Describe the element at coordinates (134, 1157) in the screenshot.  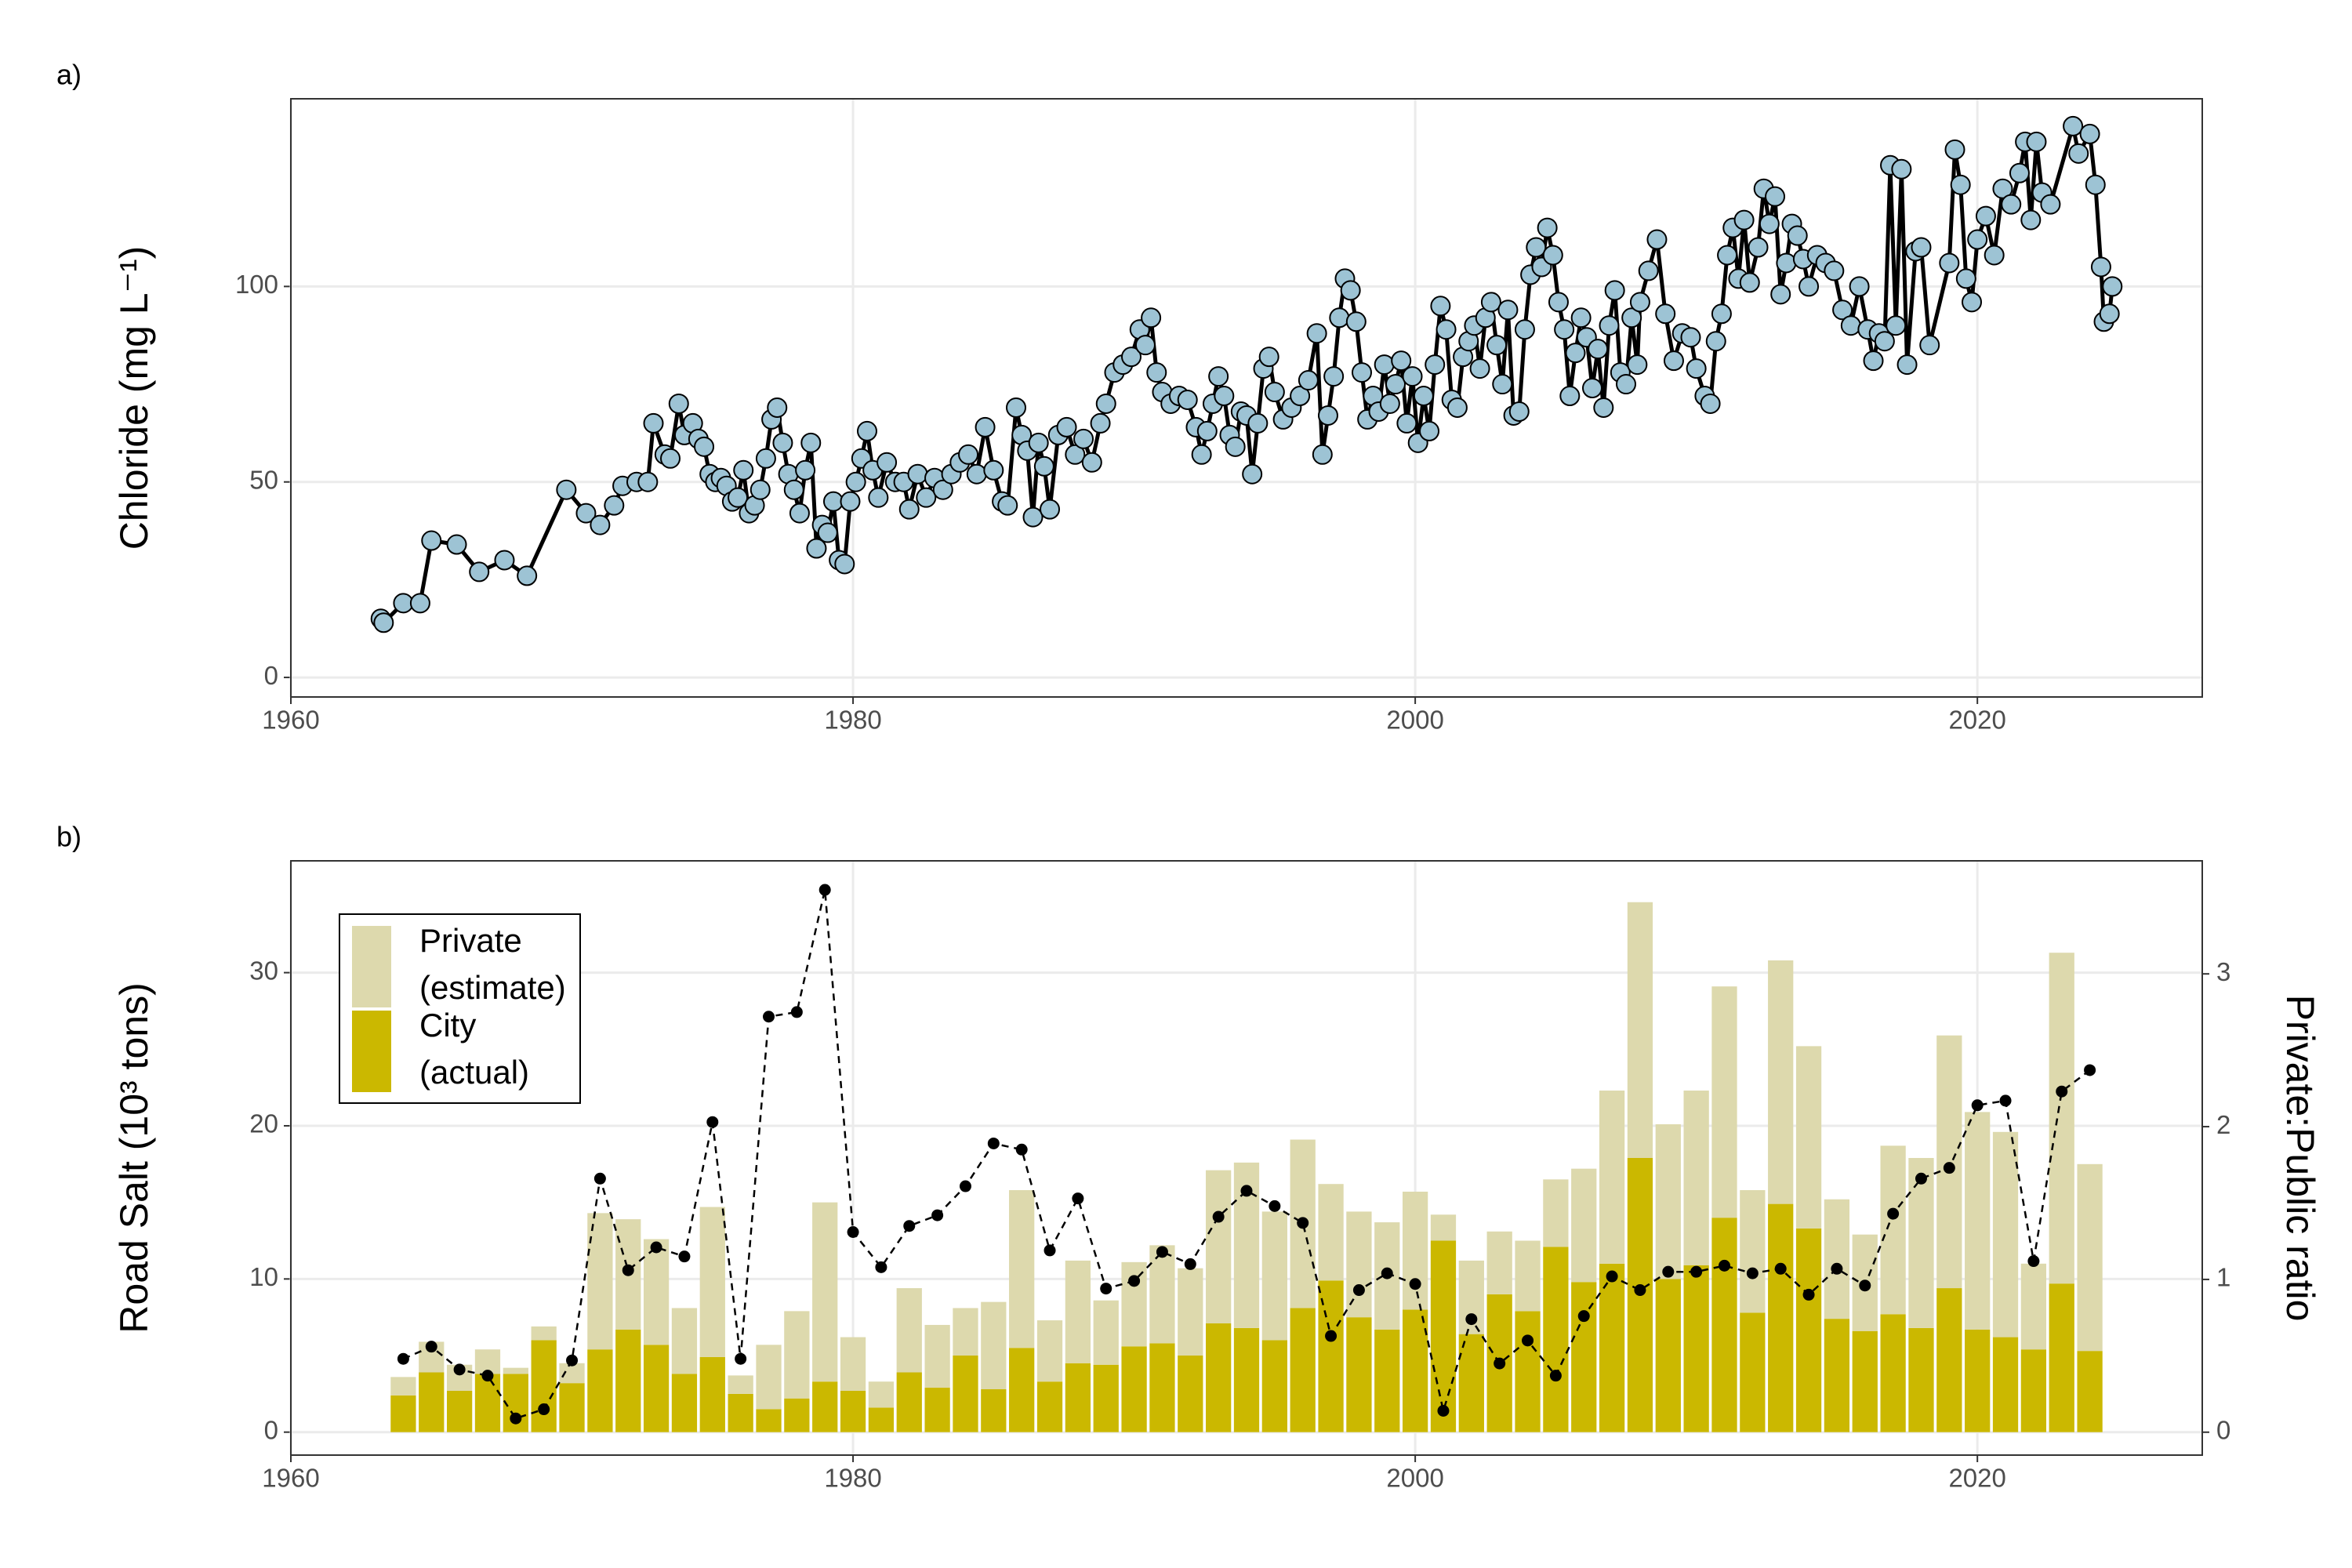
I see `y-axis-title: Road Salt (10³ tons)` at that location.